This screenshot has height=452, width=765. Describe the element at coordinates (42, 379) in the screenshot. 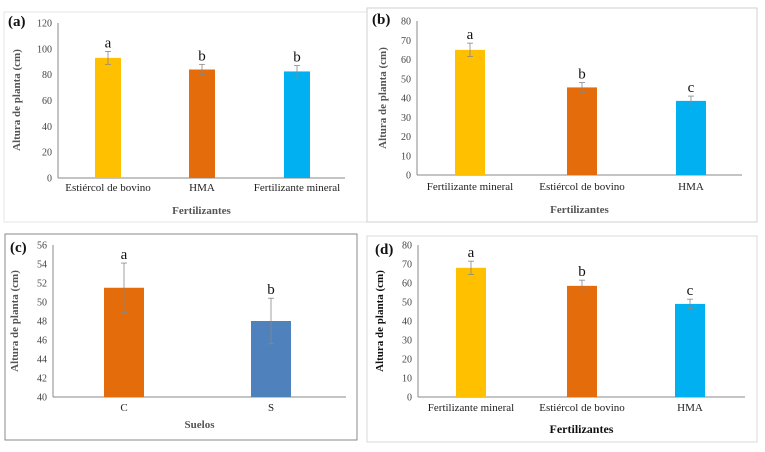

I see `y-tick-label: 42` at that location.